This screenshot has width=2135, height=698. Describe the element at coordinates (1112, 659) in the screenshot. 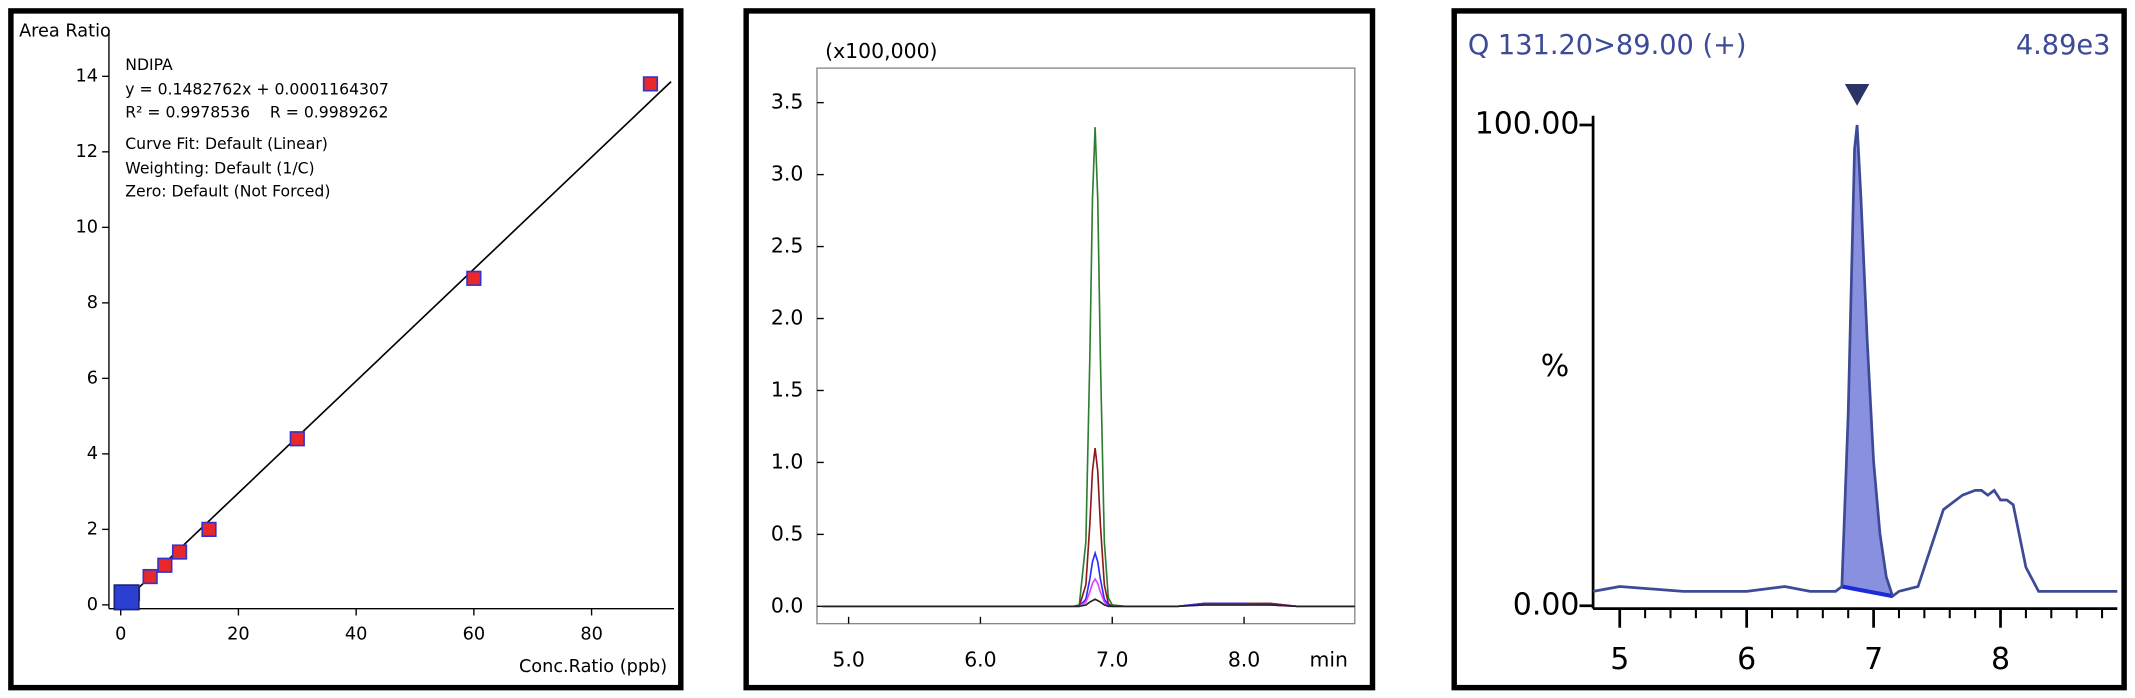

I see `x-tick-label: 7.0` at that location.